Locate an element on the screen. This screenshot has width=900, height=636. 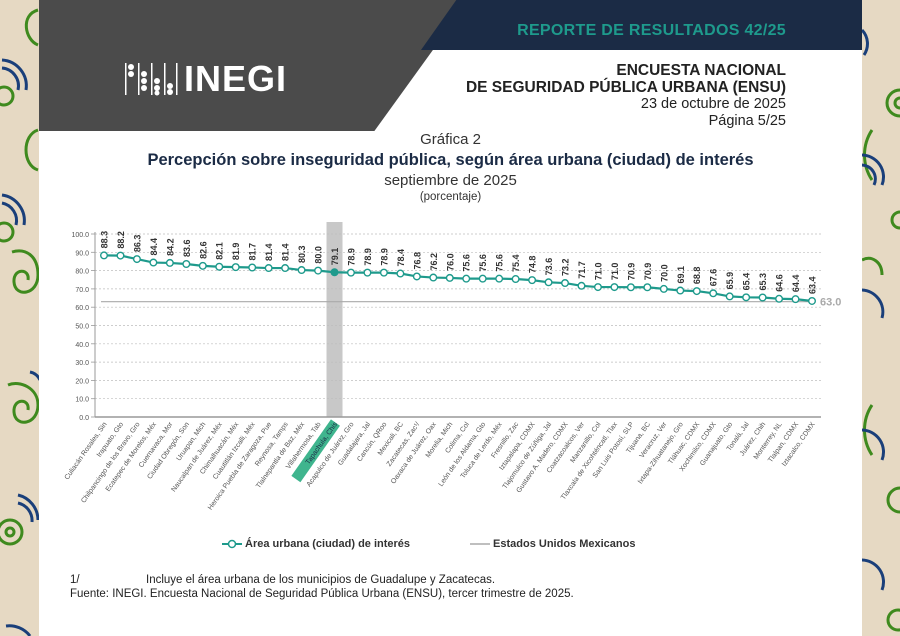
data-label: 68.8 is located at coordinates (697, 276).